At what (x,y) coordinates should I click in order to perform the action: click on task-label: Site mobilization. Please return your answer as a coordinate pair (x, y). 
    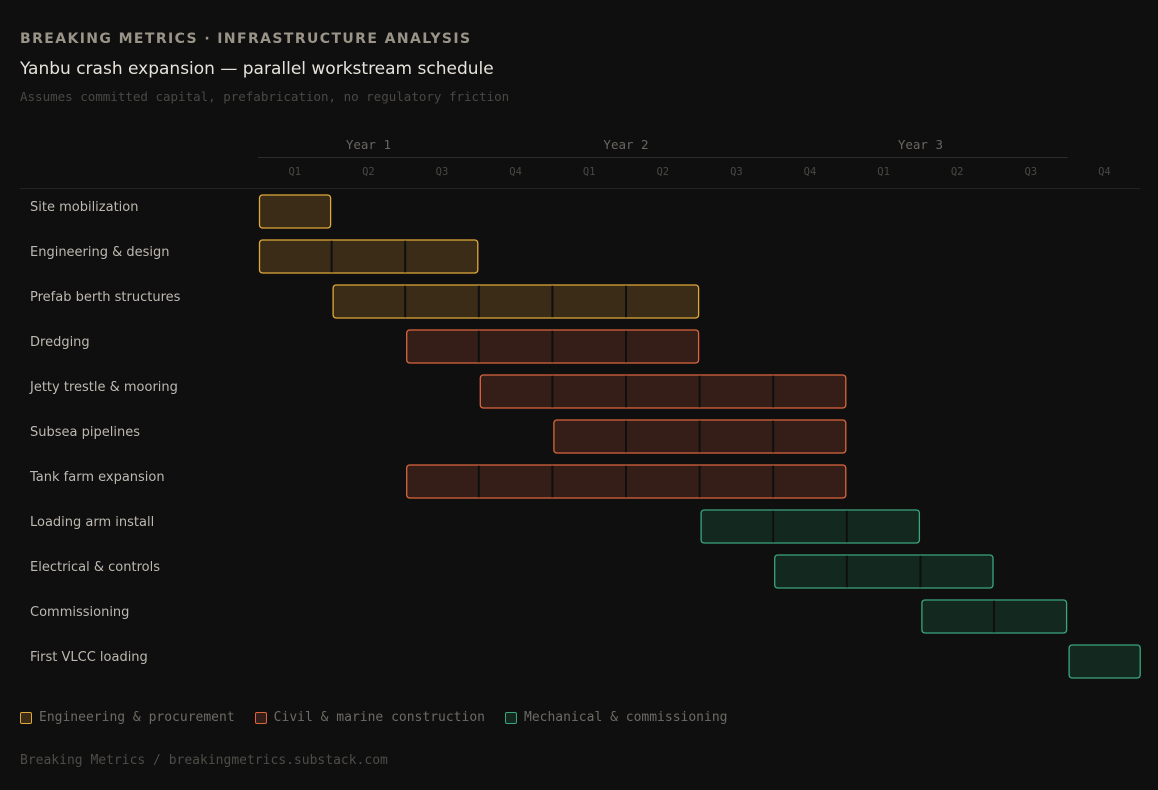
    Looking at the image, I should click on (84, 207).